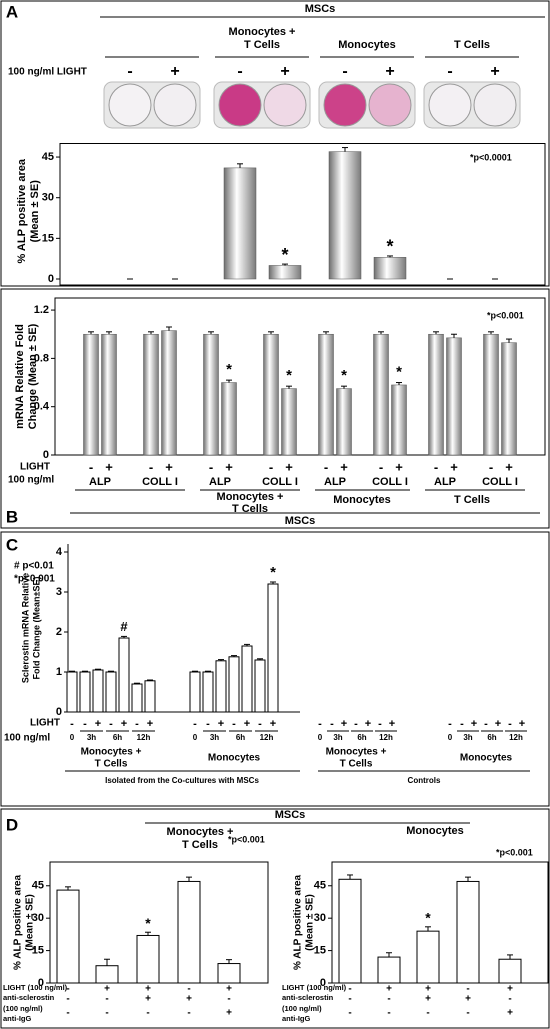 The image size is (550, 1029). What do you see at coordinates (27, 738) in the screenshot?
I see `light-label: 100 ng/ml` at bounding box center [27, 738].